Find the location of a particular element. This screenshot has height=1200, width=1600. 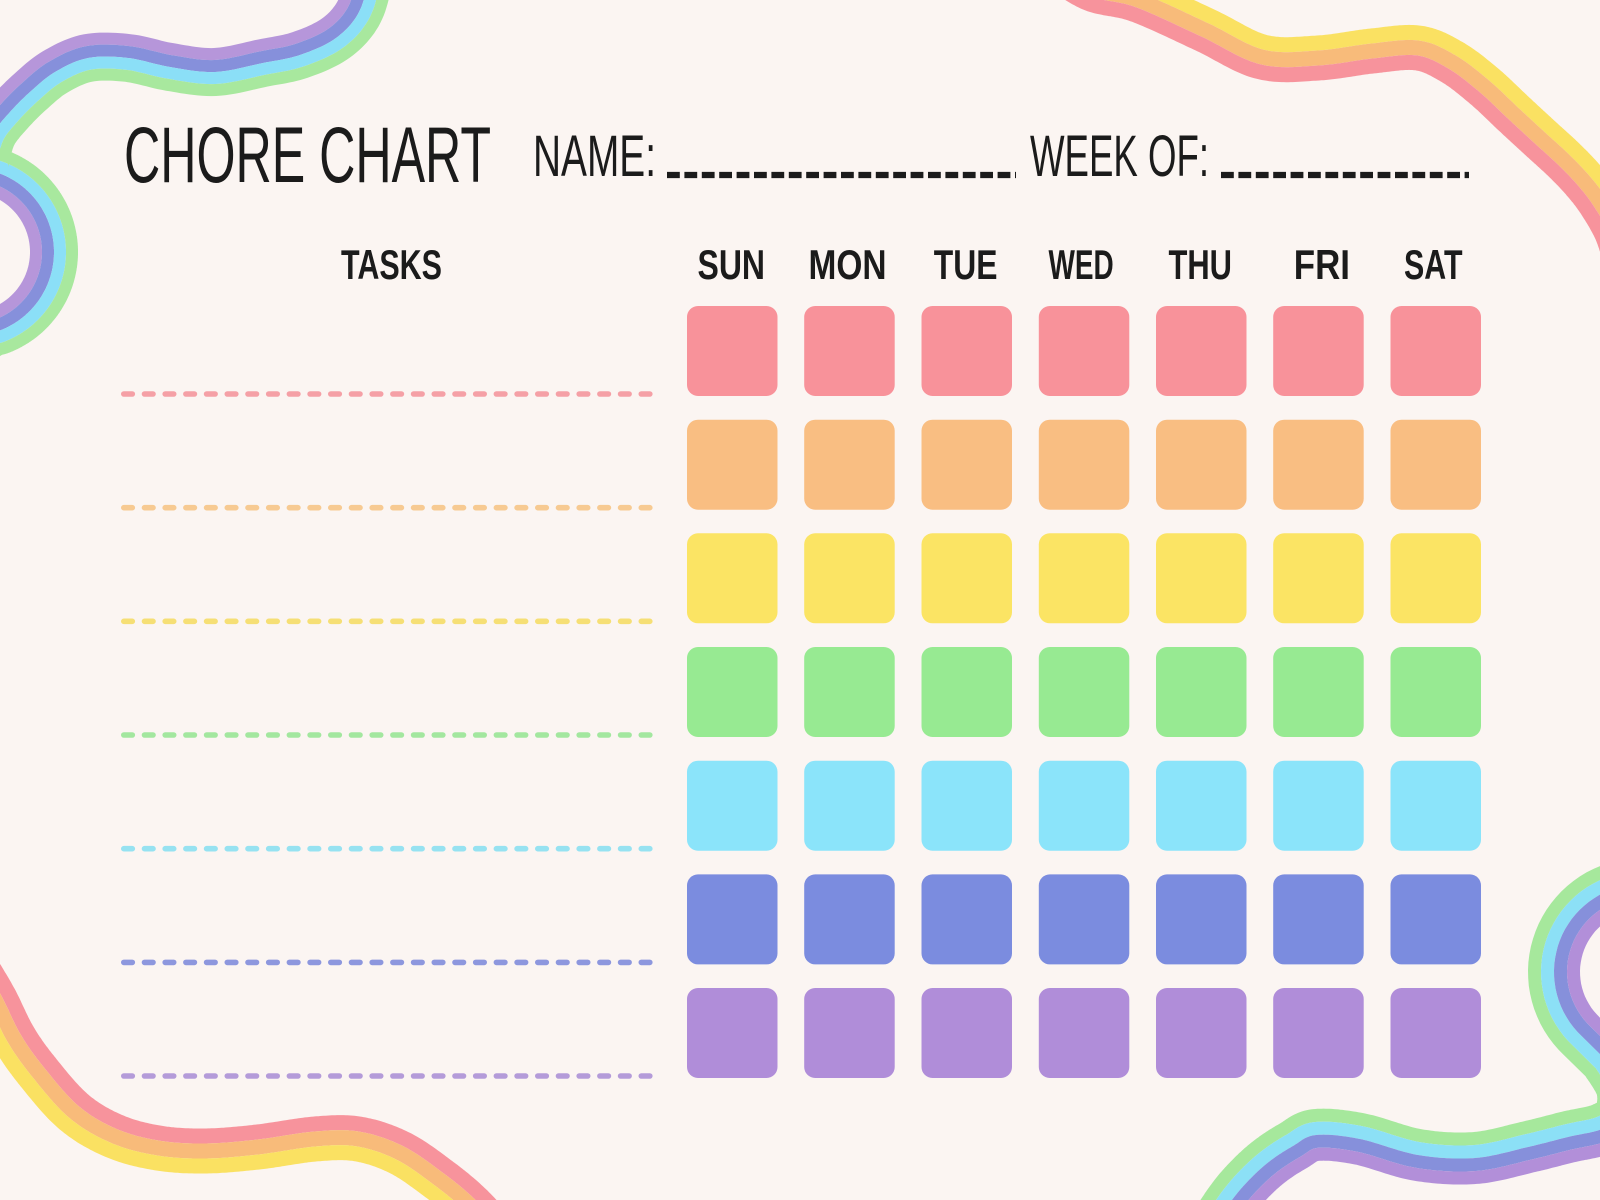

svg-text: SUN is located at coordinates (732, 264).